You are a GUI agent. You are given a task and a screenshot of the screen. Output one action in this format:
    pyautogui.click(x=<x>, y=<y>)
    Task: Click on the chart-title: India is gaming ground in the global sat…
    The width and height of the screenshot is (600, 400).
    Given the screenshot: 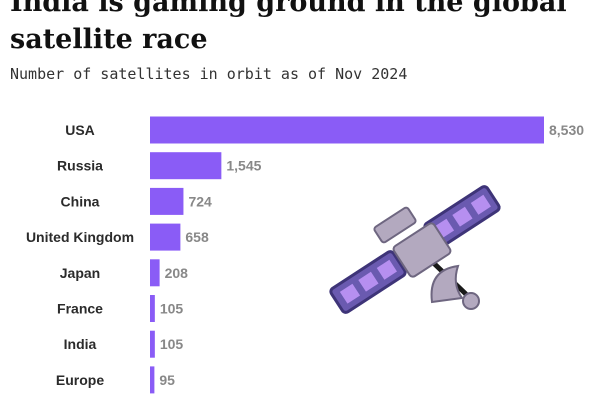 What is the action you would take?
    pyautogui.click(x=288, y=27)
    